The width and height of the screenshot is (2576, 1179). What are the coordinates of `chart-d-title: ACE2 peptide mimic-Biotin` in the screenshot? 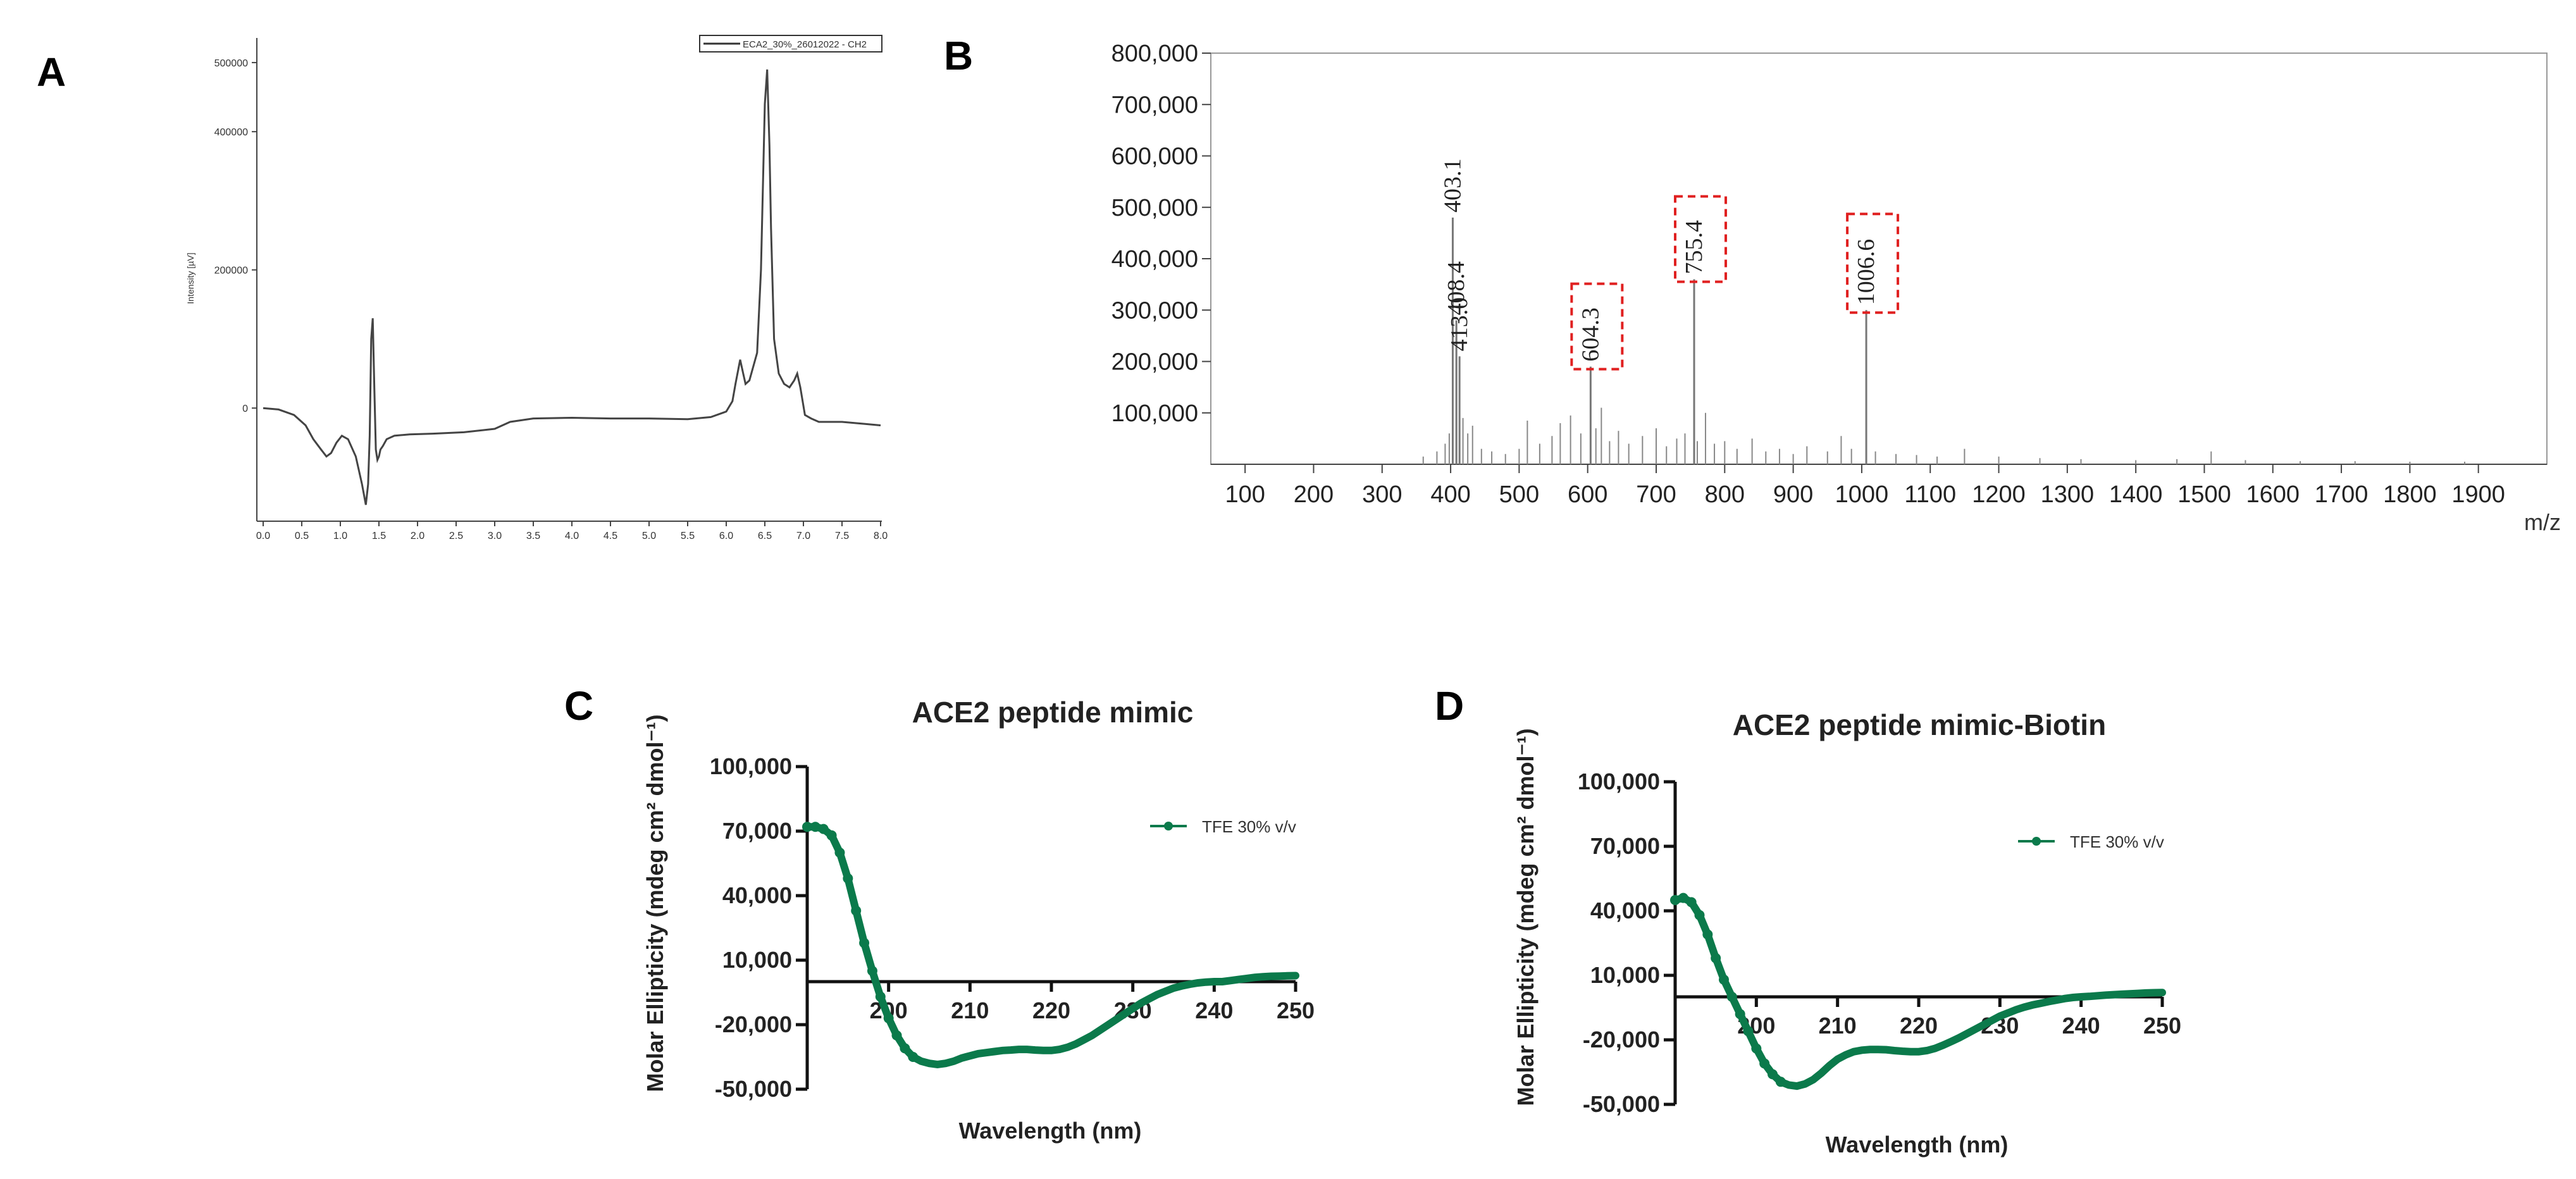 It's located at (1920, 724).